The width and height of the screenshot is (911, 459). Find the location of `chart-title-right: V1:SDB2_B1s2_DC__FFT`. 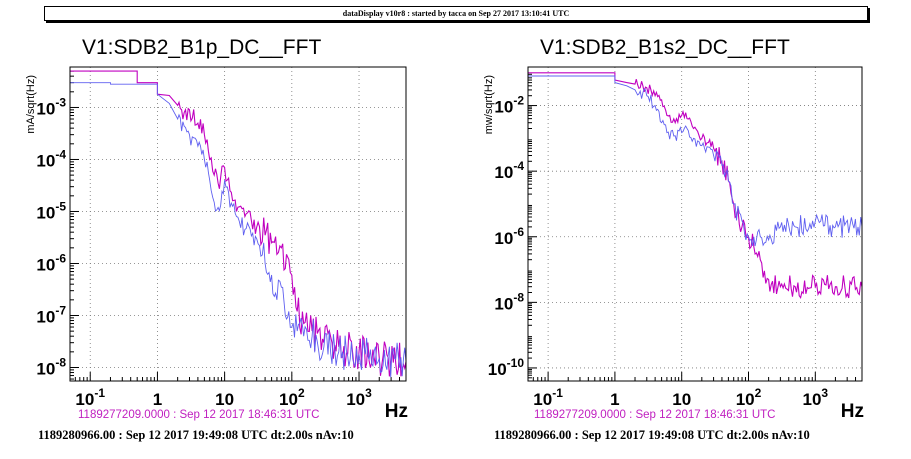

chart-title-right: V1:SDB2_B1s2_DC__FFT is located at coordinates (665, 47).